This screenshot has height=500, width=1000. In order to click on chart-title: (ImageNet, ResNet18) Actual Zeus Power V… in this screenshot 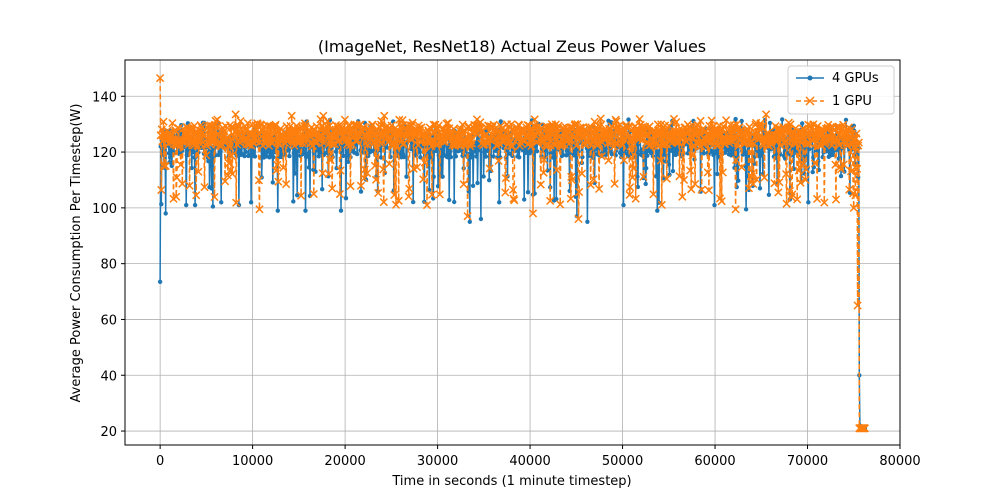, I will do `click(512, 46)`.